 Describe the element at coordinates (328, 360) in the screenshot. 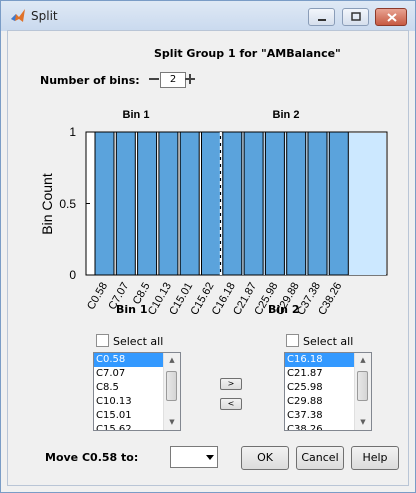

I see `list-item: C16.18` at that location.